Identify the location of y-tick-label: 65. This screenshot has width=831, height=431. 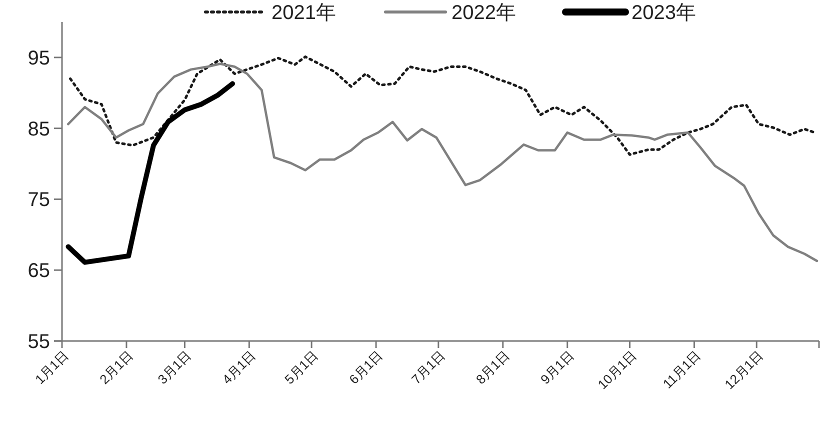
(39, 271).